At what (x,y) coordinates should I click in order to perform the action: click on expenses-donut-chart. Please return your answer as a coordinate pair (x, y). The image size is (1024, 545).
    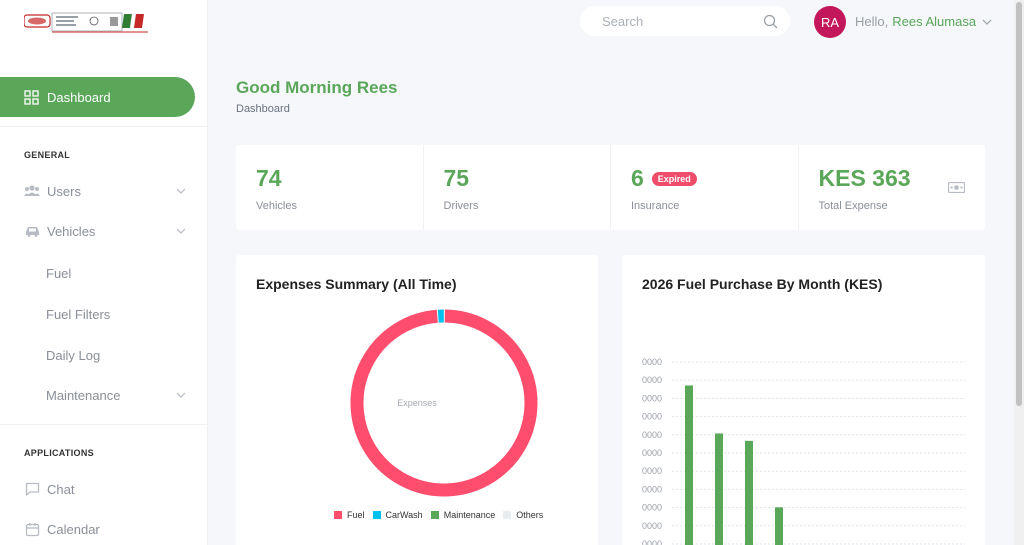
    Looking at the image, I should click on (444, 403).